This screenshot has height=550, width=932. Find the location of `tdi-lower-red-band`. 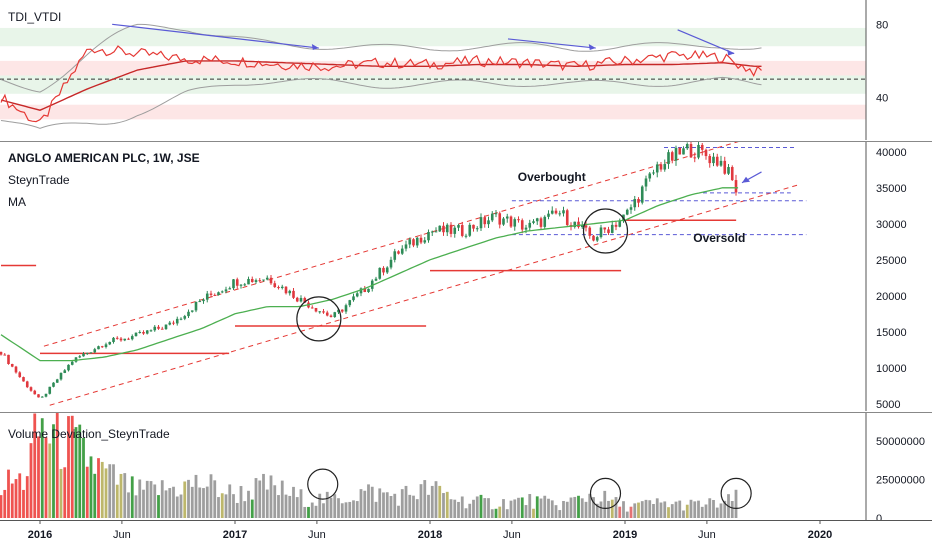

tdi-lower-red-band is located at coordinates (433, 112).